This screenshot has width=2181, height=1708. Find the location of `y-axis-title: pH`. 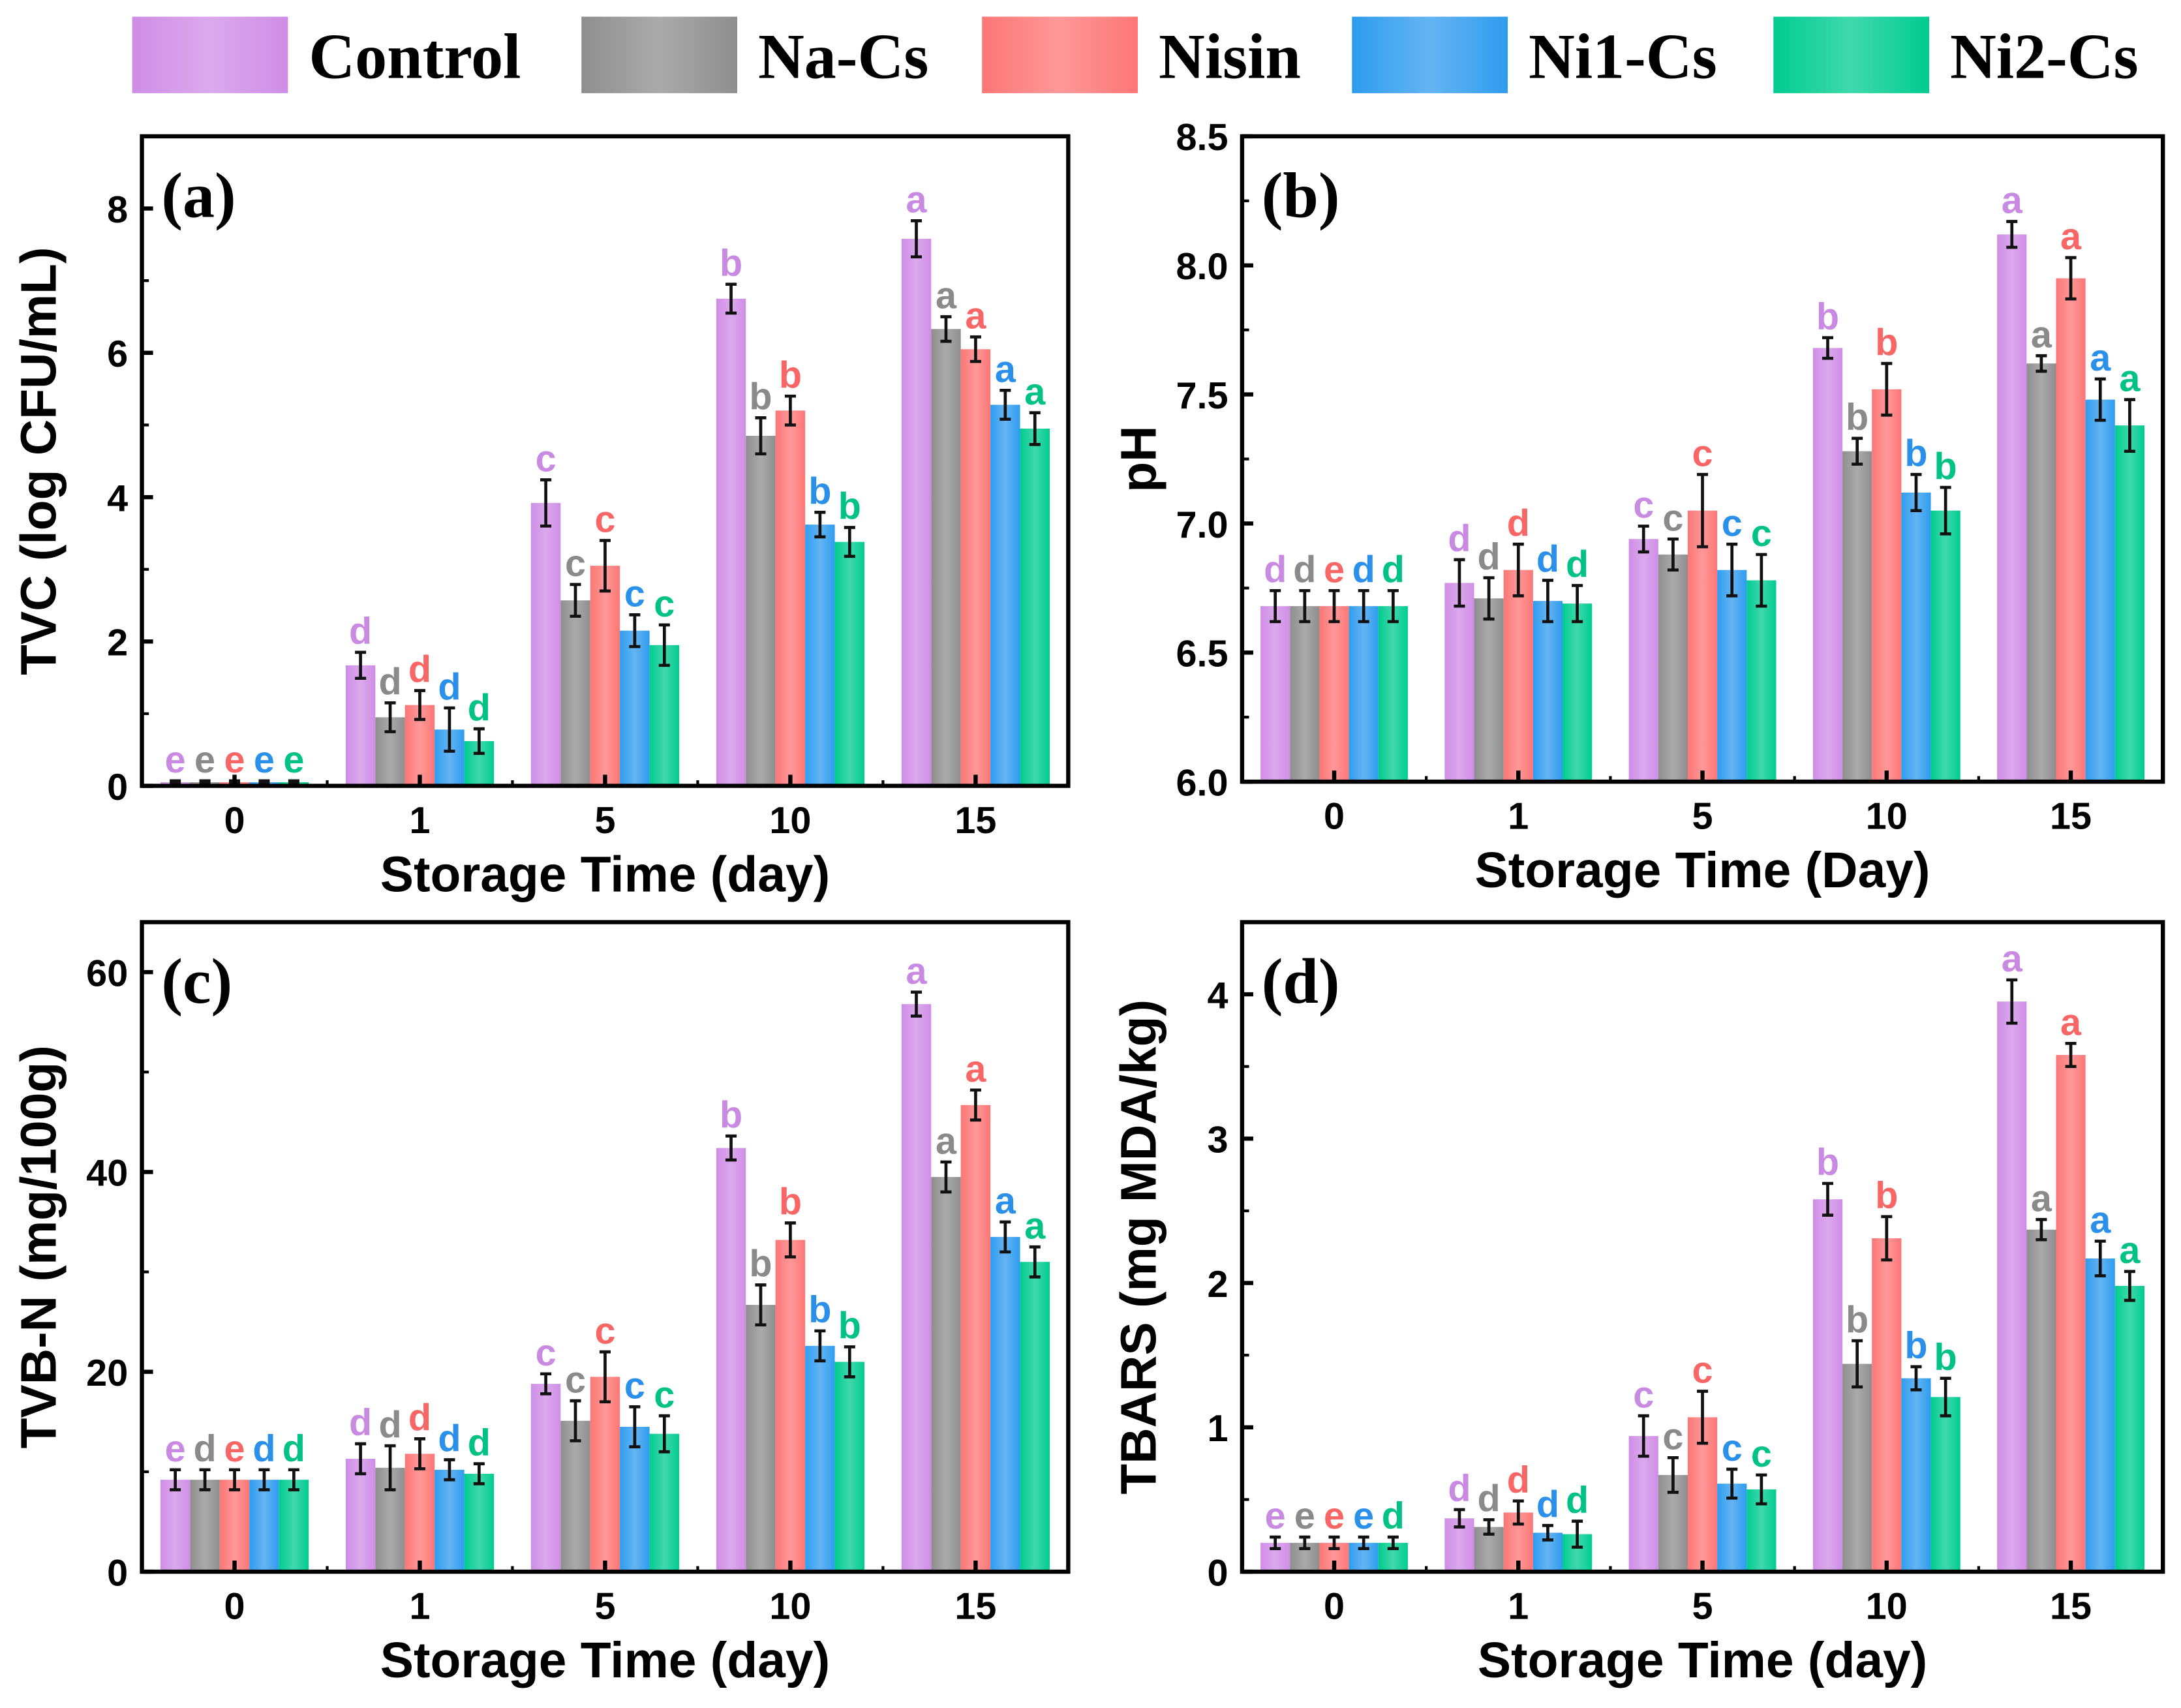

y-axis-title: pH is located at coordinates (1139, 459).